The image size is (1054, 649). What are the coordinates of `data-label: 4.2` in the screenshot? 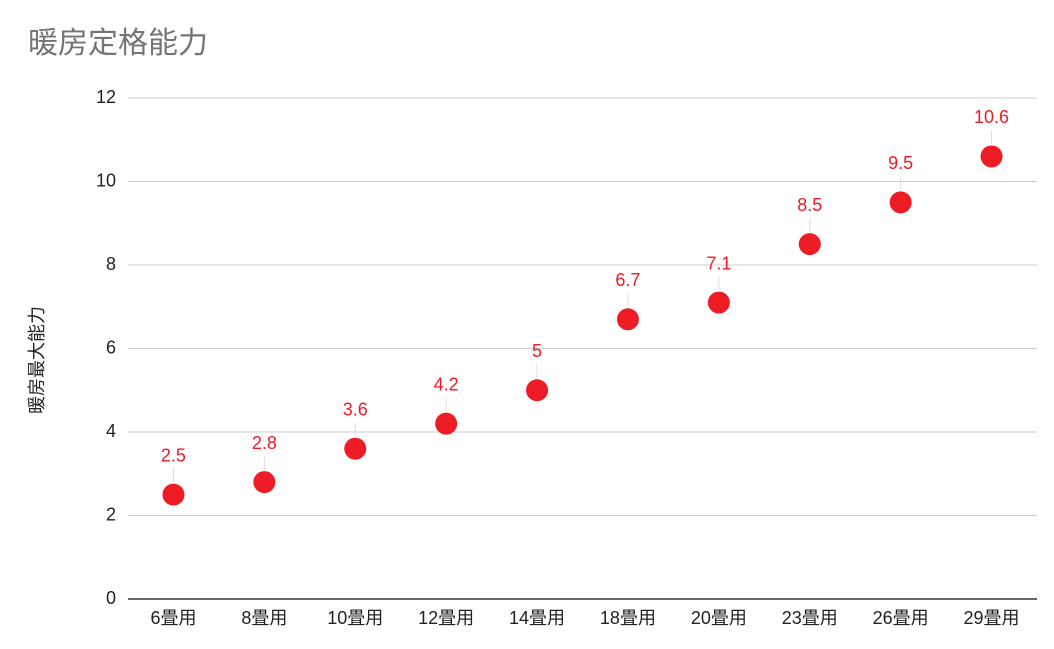 It's located at (446, 384).